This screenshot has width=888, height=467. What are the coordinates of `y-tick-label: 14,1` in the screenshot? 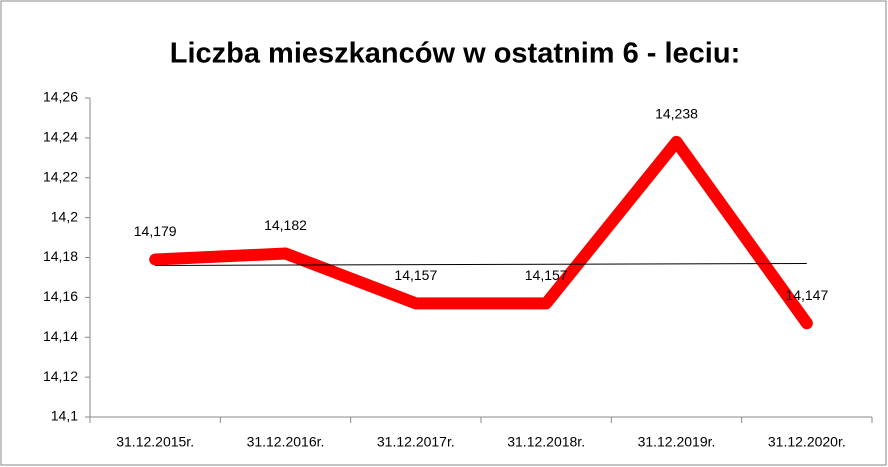 It's located at (64, 416).